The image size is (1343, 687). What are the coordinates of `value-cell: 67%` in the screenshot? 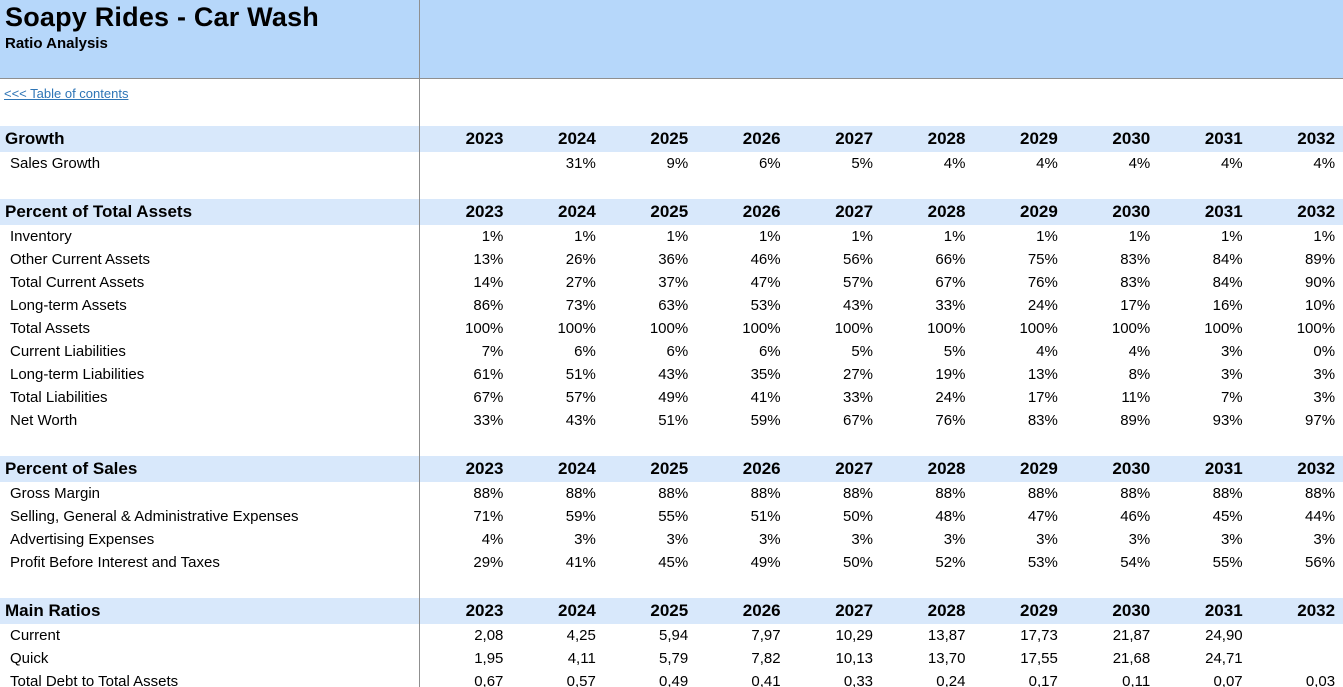 It's located at (488, 397).